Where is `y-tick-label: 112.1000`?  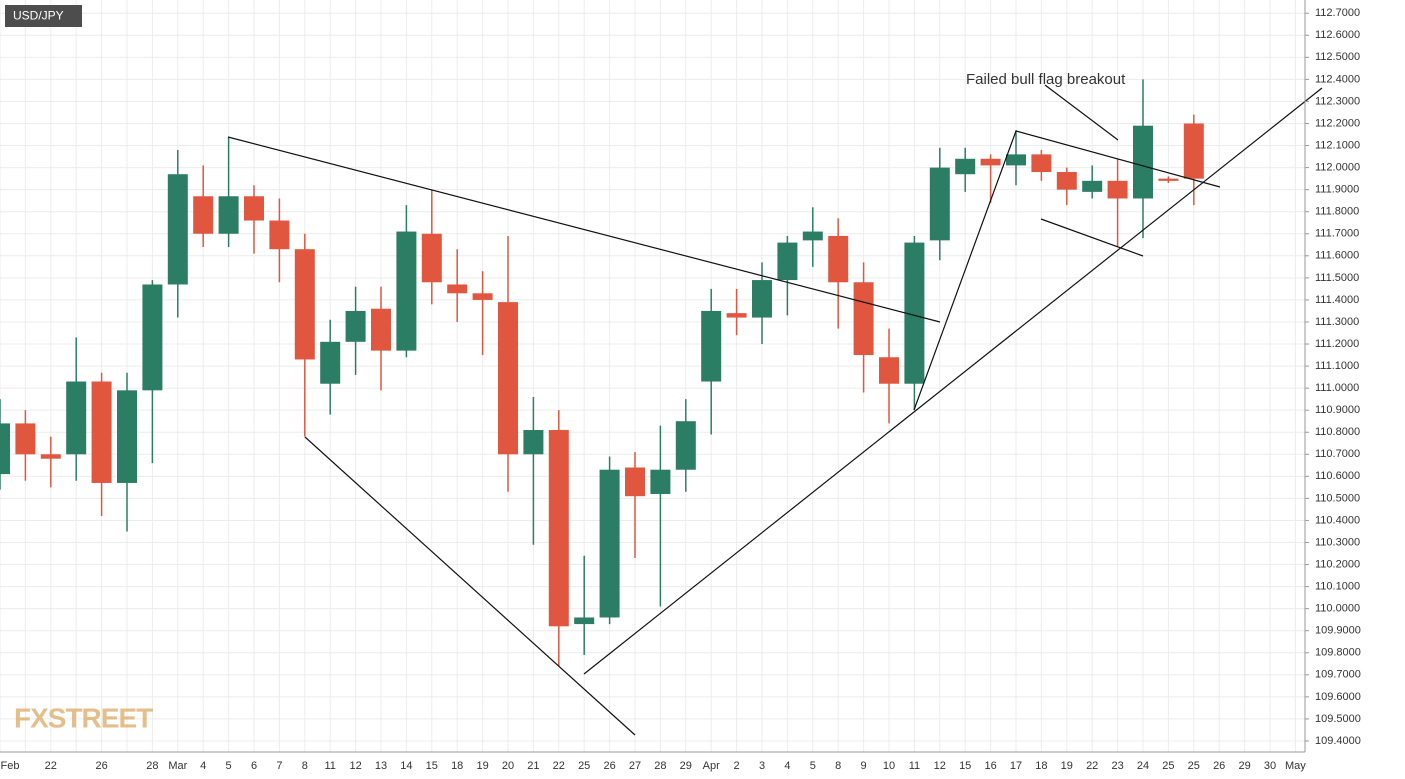 y-tick-label: 112.1000 is located at coordinates (1337, 145).